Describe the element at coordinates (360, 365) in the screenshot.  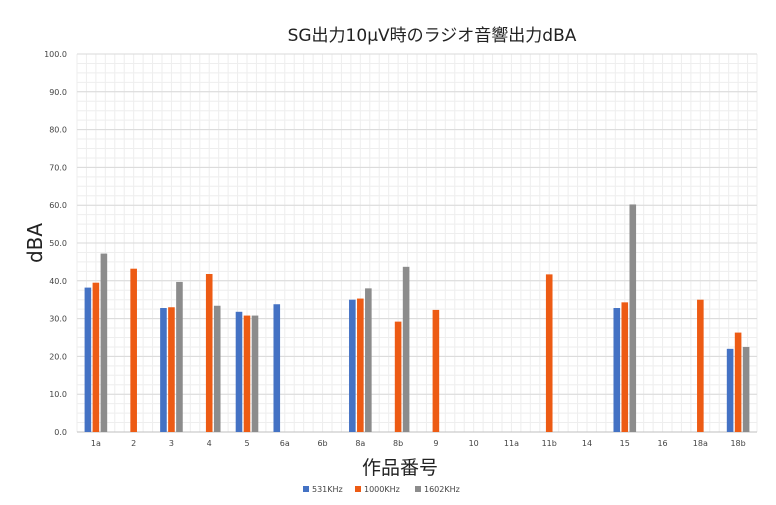
I see `bar-1000KHz-8a` at that location.